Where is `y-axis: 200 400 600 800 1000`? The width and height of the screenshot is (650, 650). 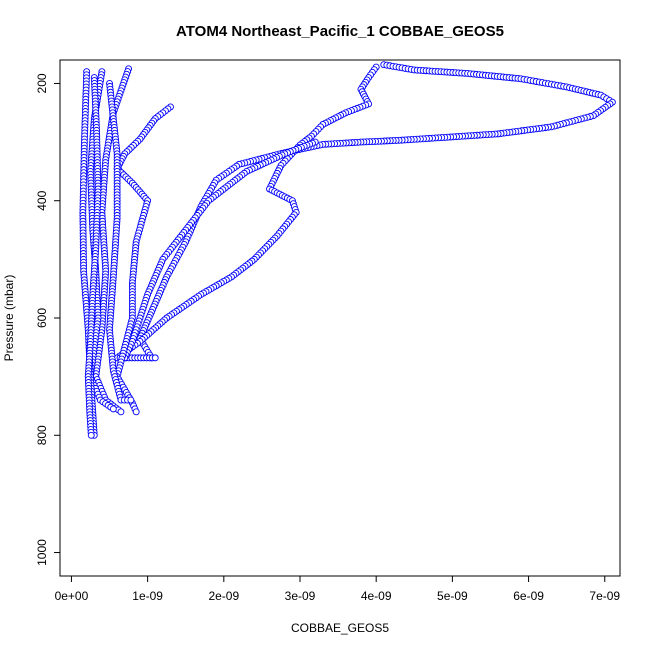 y-axis: 200 400 600 800 1000 is located at coordinates (48, 319).